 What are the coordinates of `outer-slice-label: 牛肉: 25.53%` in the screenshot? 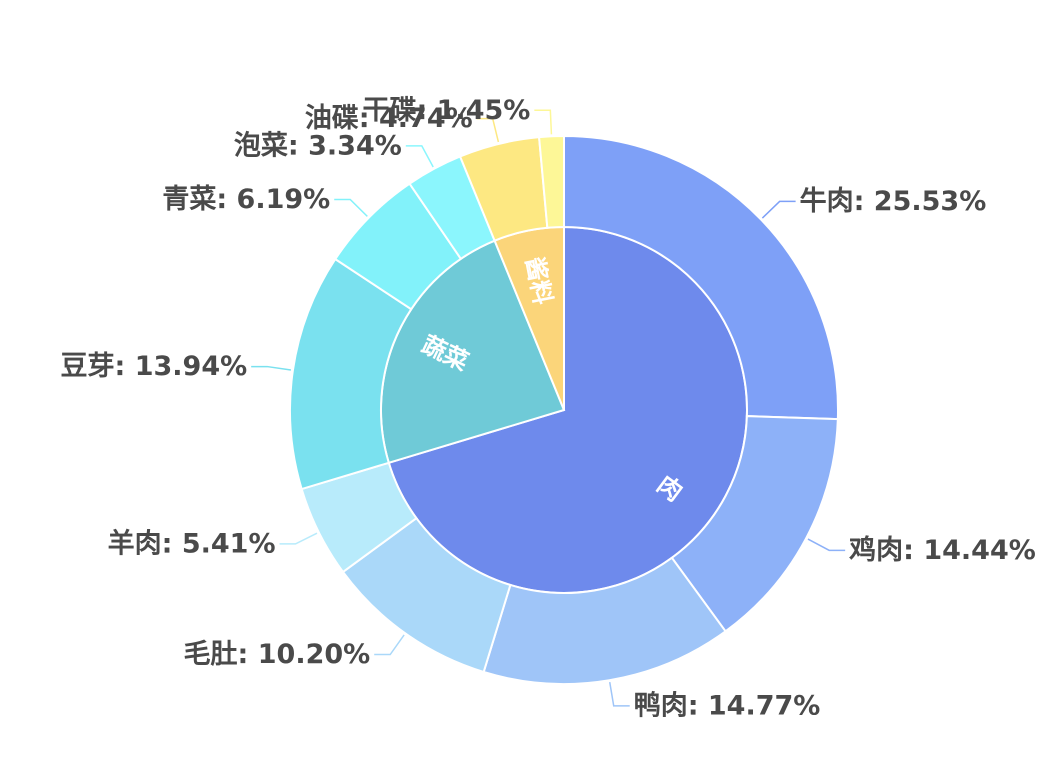 It's located at (893, 201).